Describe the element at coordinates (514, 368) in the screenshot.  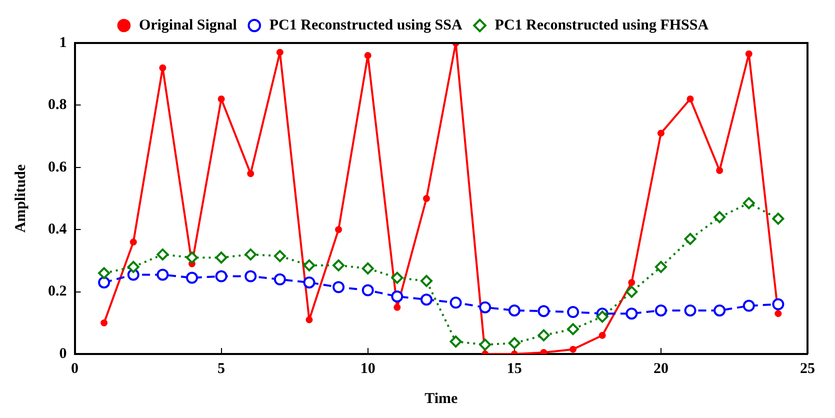
I see `x-tick-label: 15` at that location.